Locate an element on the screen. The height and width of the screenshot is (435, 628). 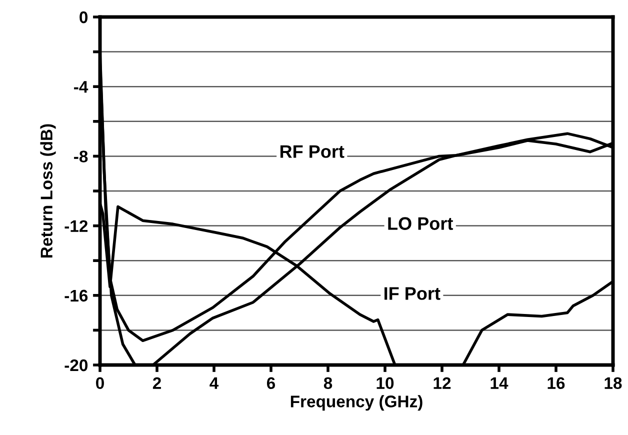
y-tick-label: -12 is located at coordinates (76, 226).